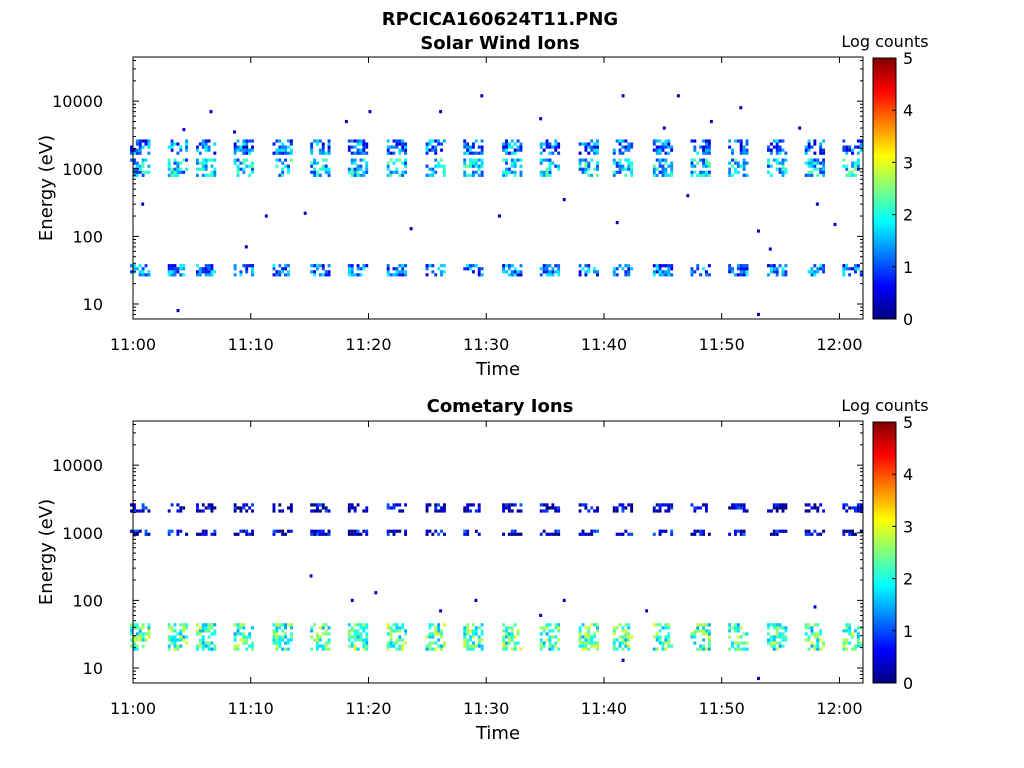 The image size is (1024, 768). Describe the element at coordinates (93, 668) in the screenshot. I see `y-tick-label: 10` at that location.